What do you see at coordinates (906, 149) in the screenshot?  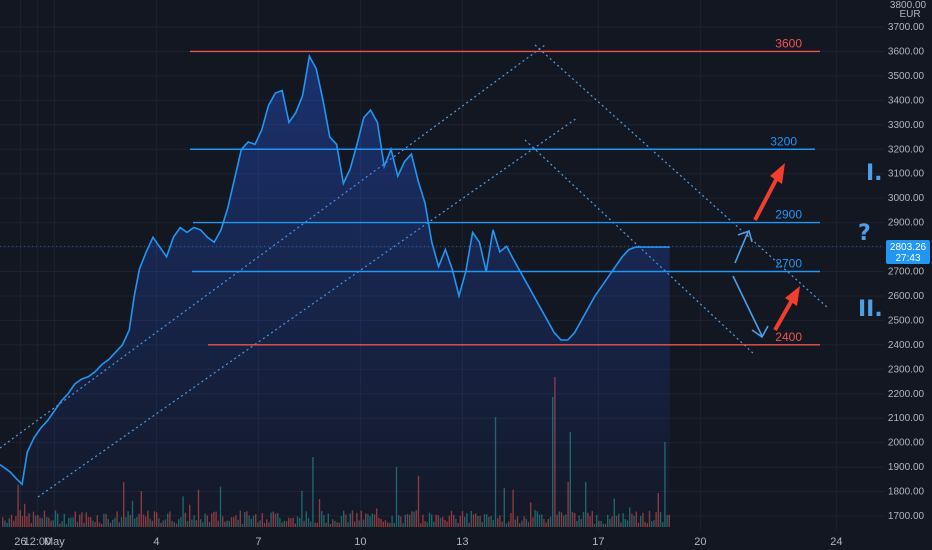 I see `y-tick-label: 3200.00` at bounding box center [906, 149].